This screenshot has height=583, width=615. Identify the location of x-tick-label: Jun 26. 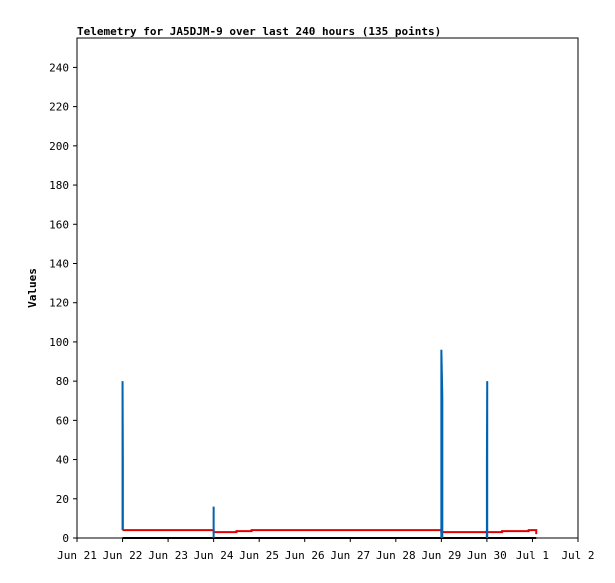
(305, 555).